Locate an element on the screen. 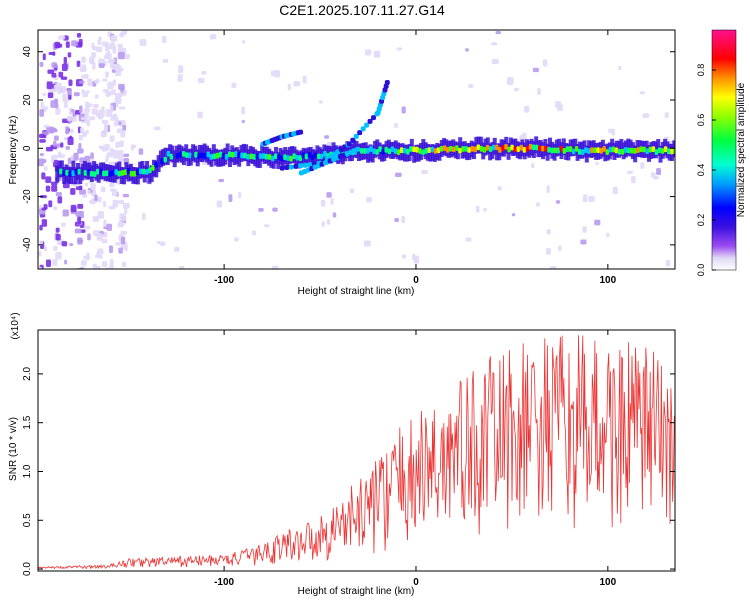 The image size is (750, 605). x-tick-label: 100 is located at coordinates (608, 280).